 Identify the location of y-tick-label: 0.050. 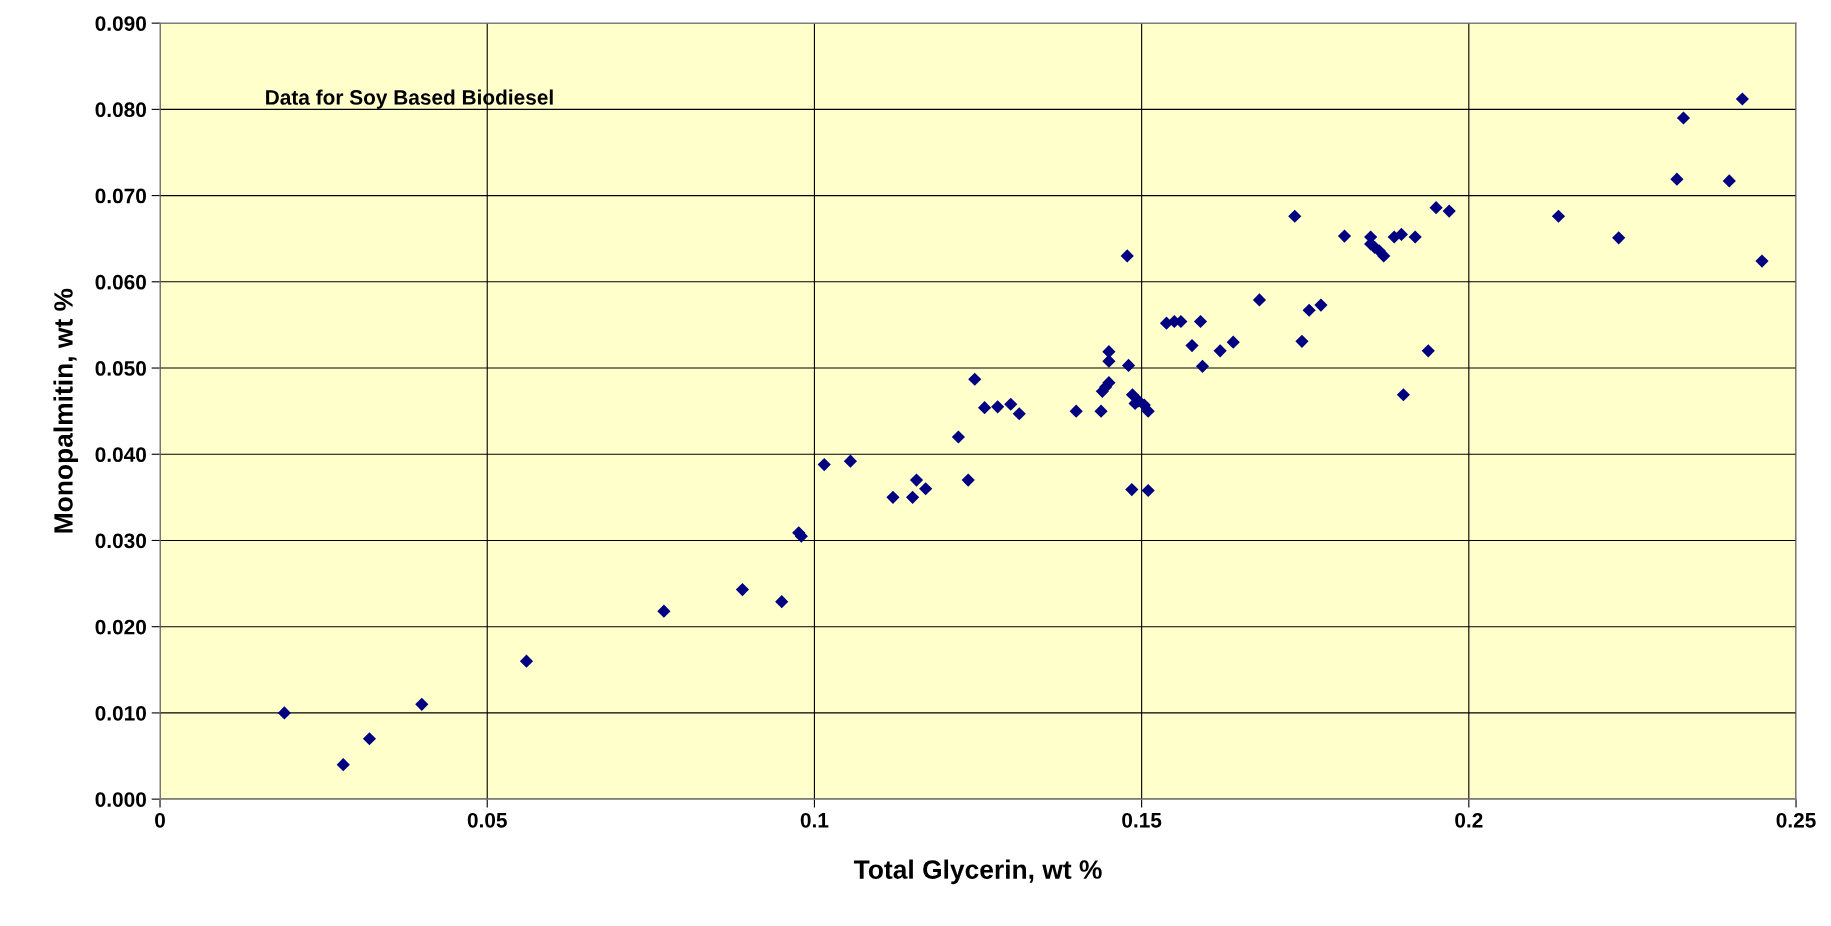
(120, 368).